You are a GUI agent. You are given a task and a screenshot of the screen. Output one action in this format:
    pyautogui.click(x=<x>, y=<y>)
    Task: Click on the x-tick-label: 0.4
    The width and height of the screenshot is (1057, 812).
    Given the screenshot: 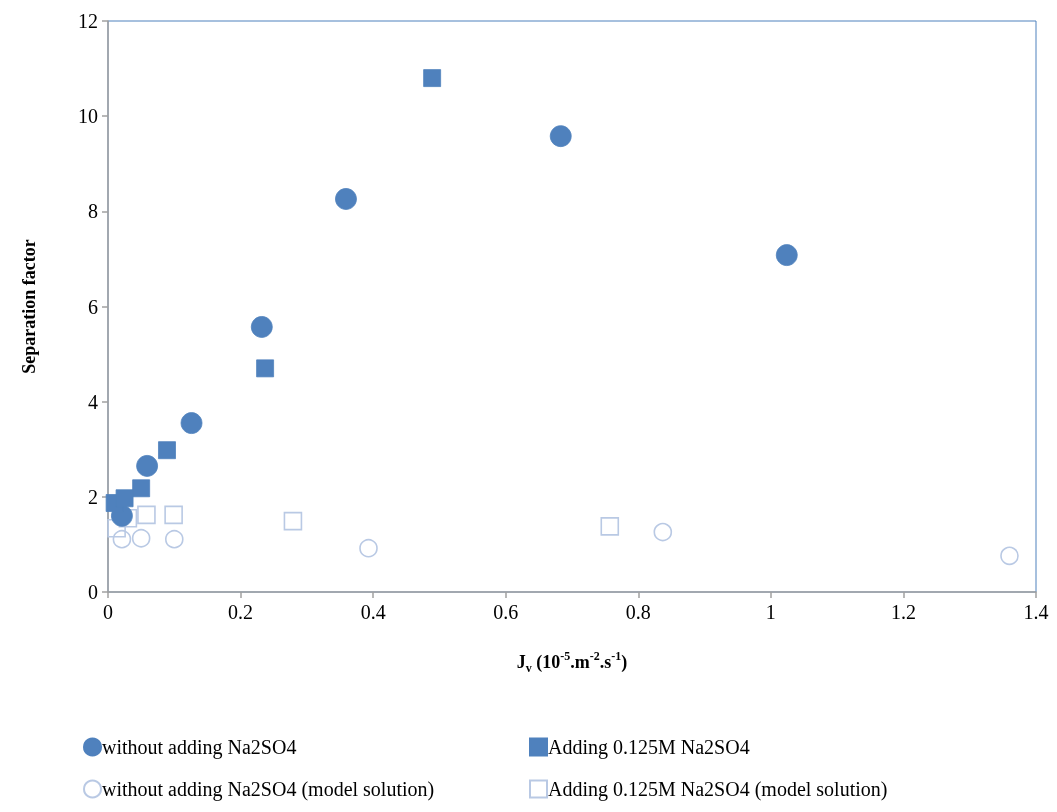 What is the action you would take?
    pyautogui.click(x=373, y=612)
    